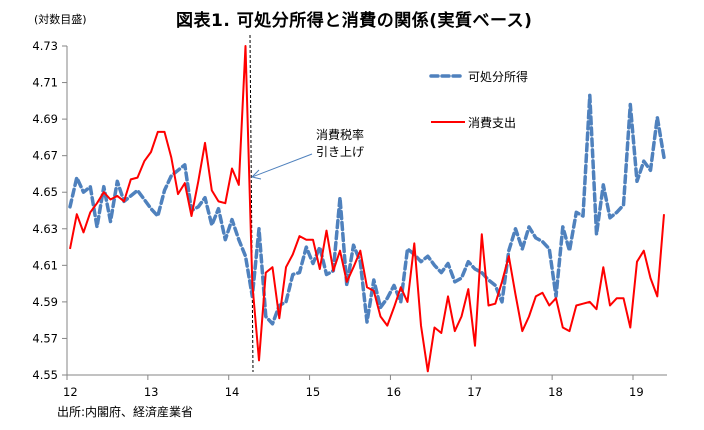  I want to click on x-tick-label: 17, so click(474, 392).